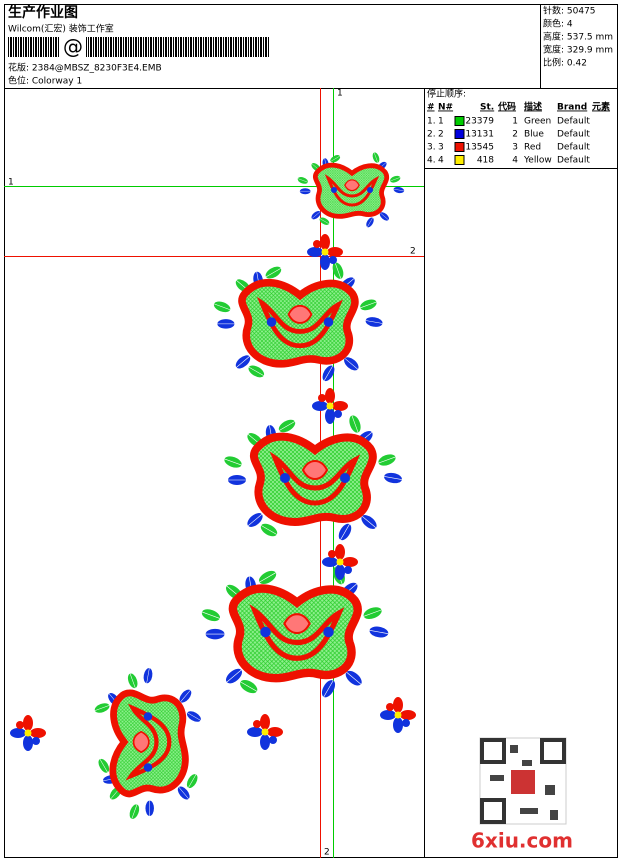 The image size is (620, 864). I want to click on row-stitches: 13131, so click(479, 135).